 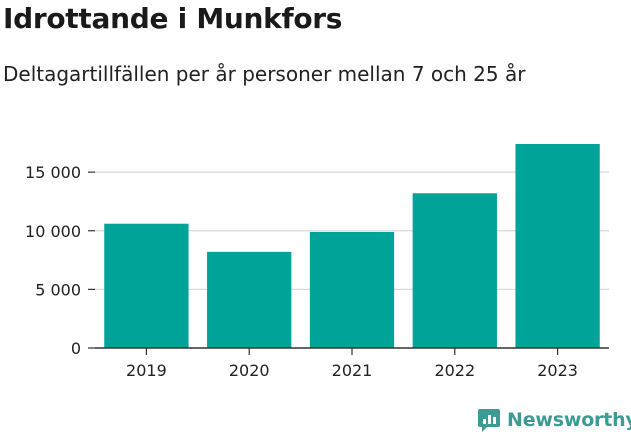 I want to click on newsworthy-logo: Newsworthy, so click(x=554, y=420).